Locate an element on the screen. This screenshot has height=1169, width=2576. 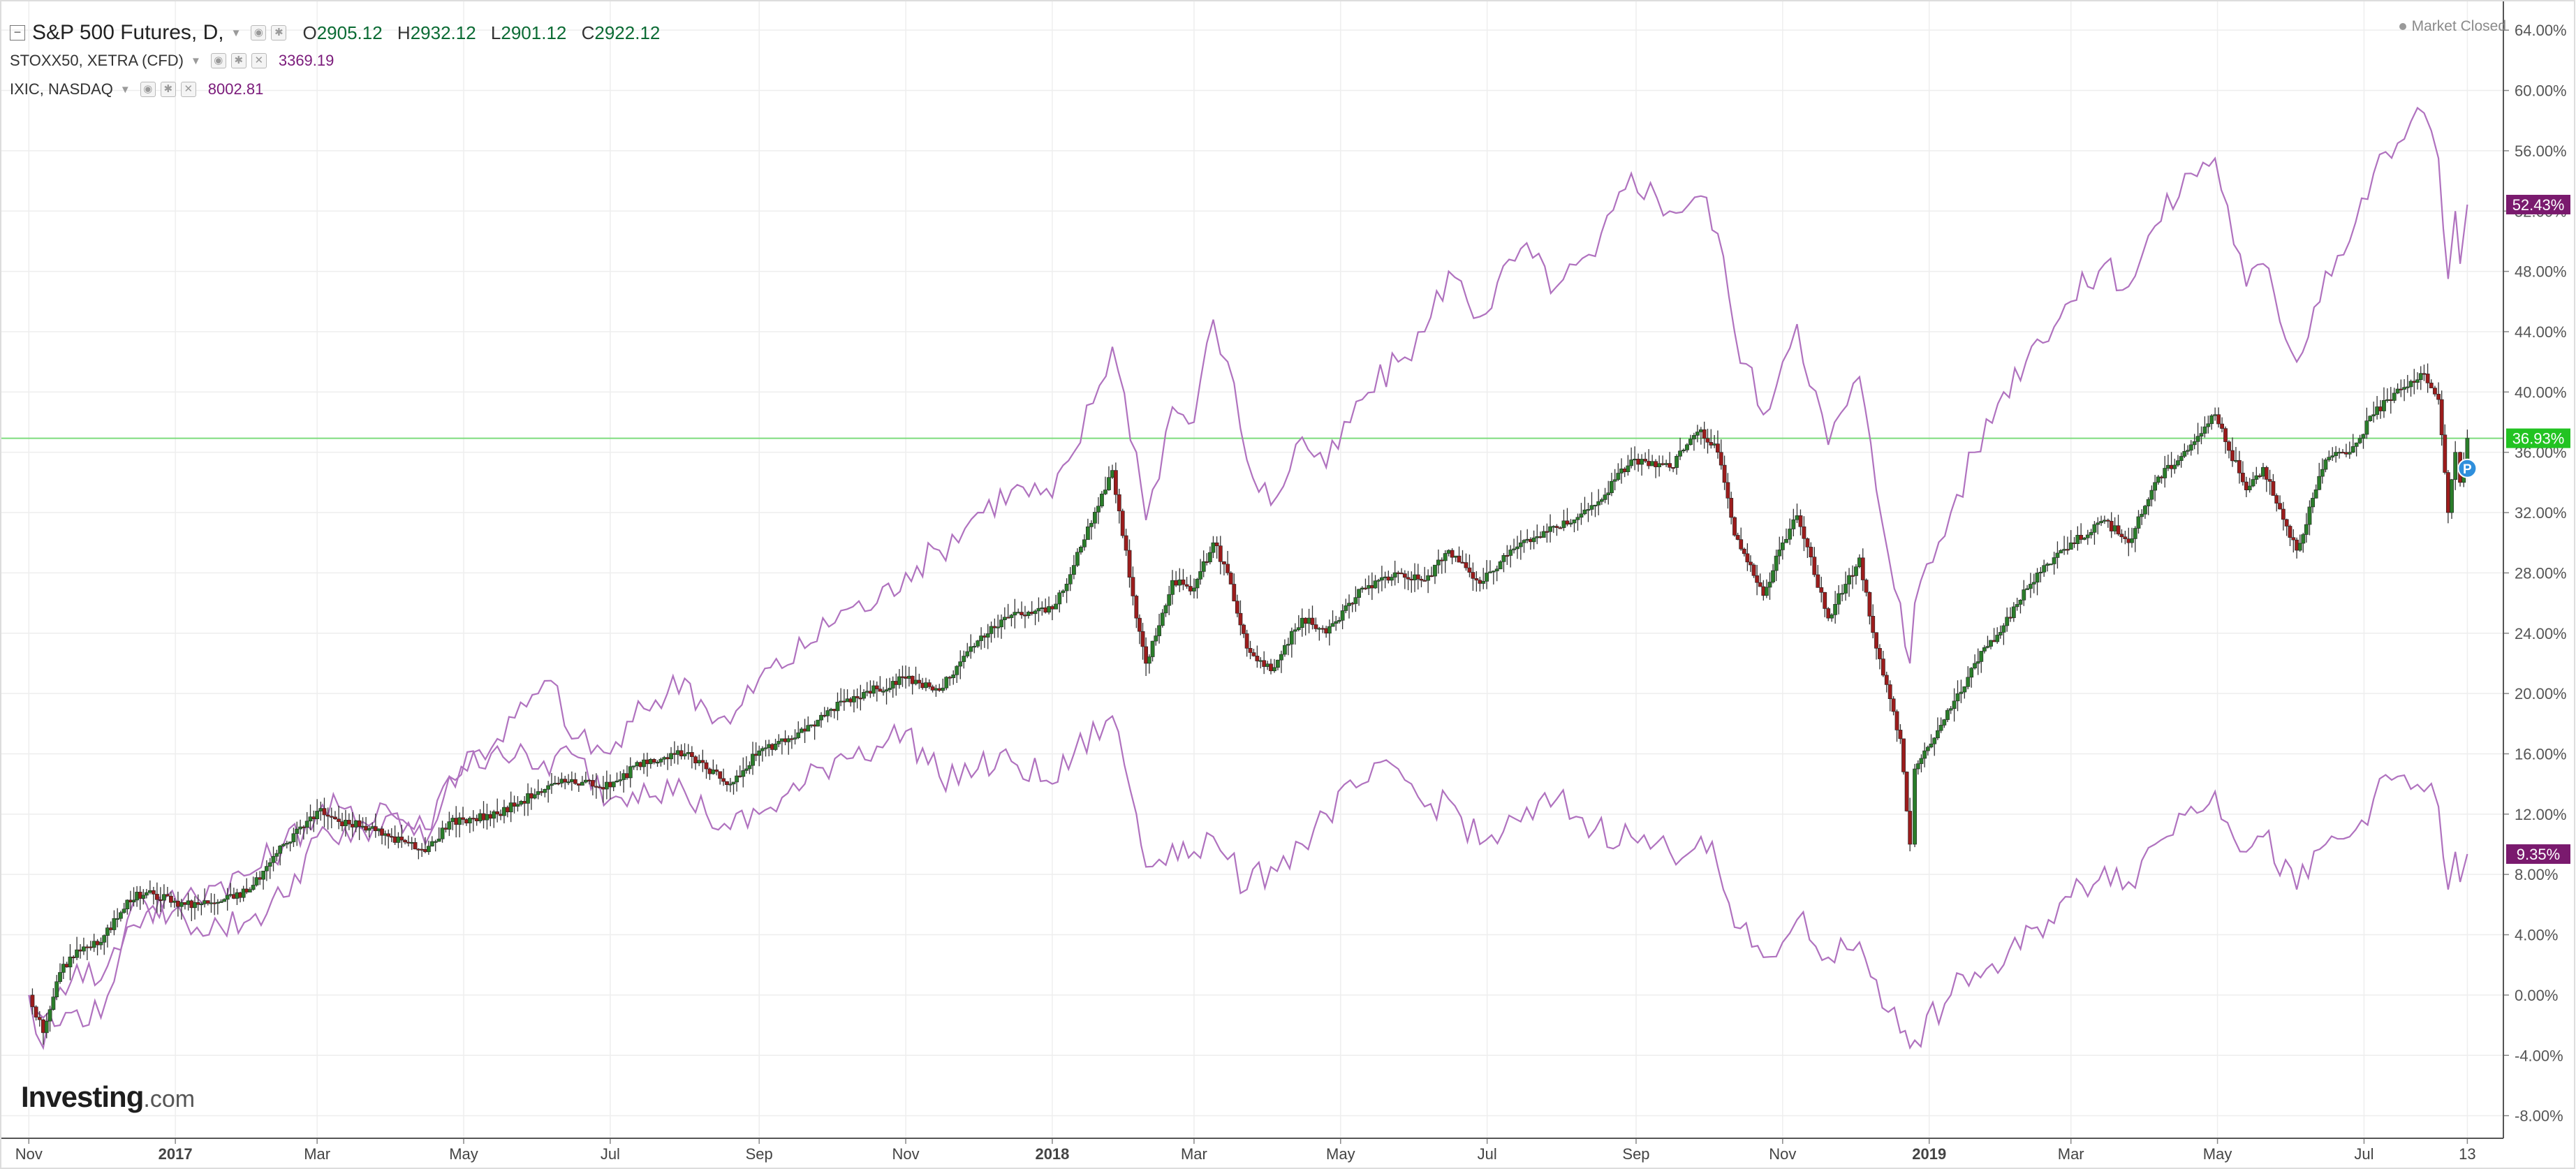
compare-nasdaq-value: 8002.81 is located at coordinates (235, 89).